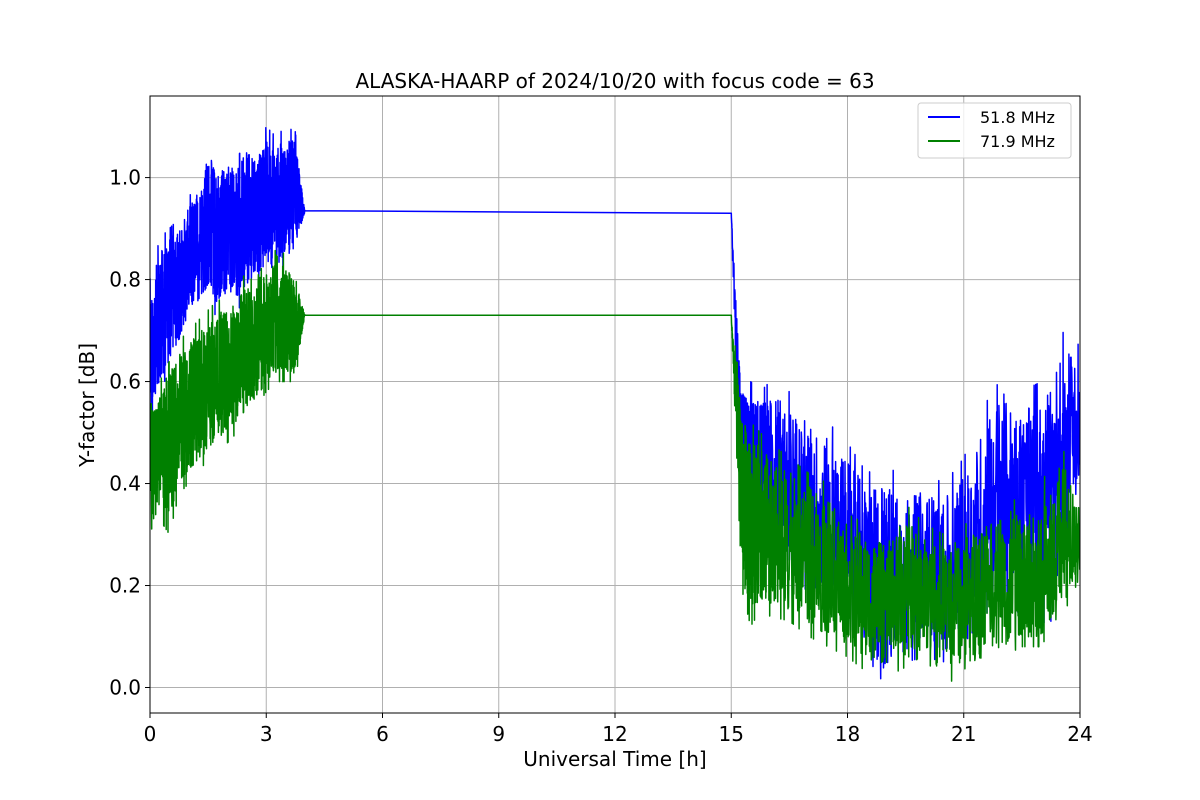  Describe the element at coordinates (731, 734) in the screenshot. I see `x-tick-label: 15` at that location.